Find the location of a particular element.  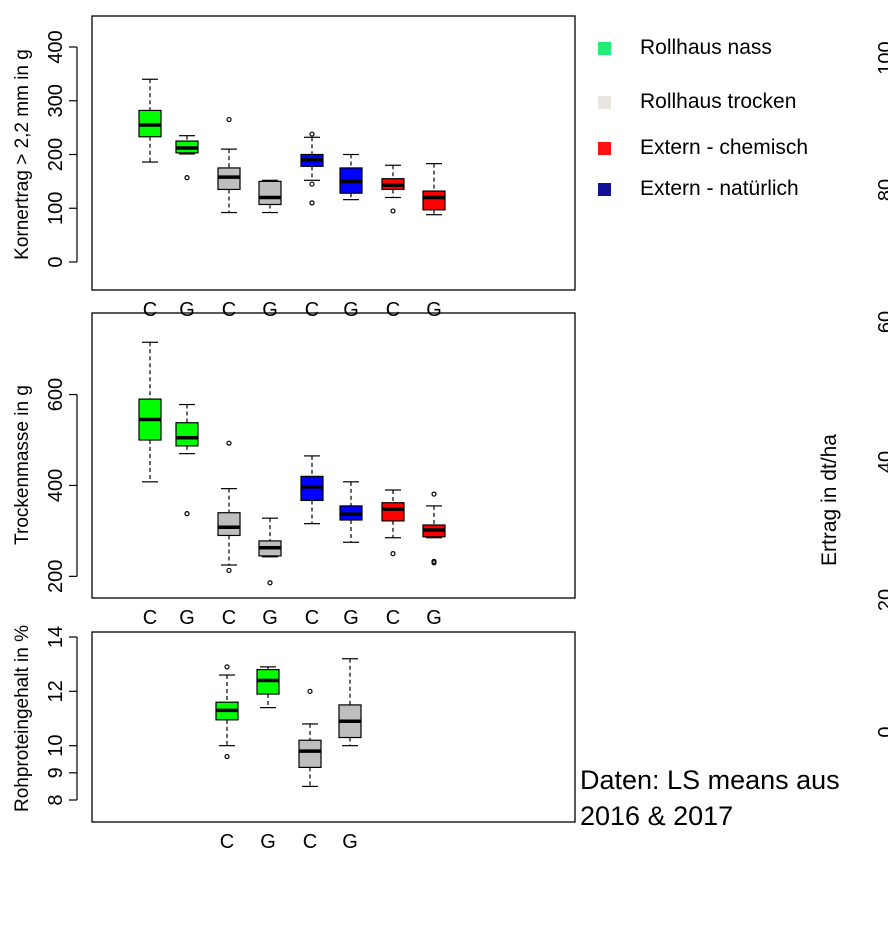

right-axis-tick-label: 80 is located at coordinates (881, 190).